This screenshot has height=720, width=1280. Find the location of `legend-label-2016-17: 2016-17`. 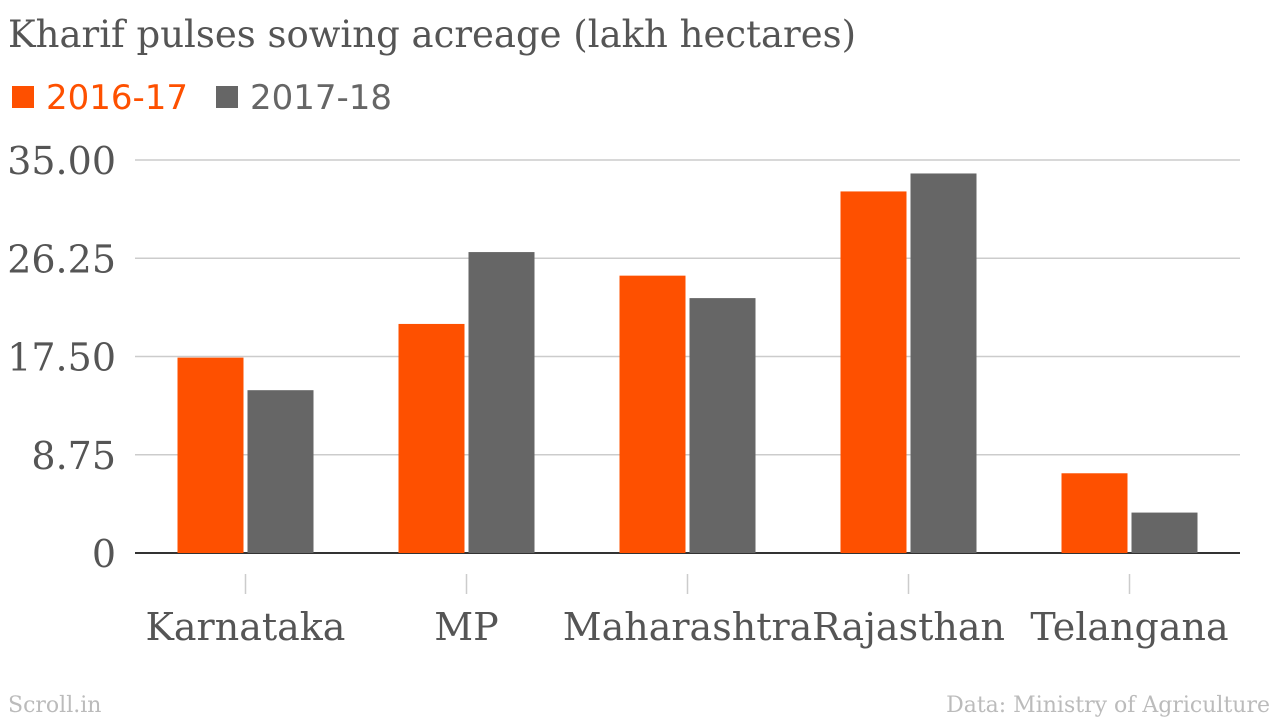

legend-label-2016-17: 2016-17 is located at coordinates (117, 98).